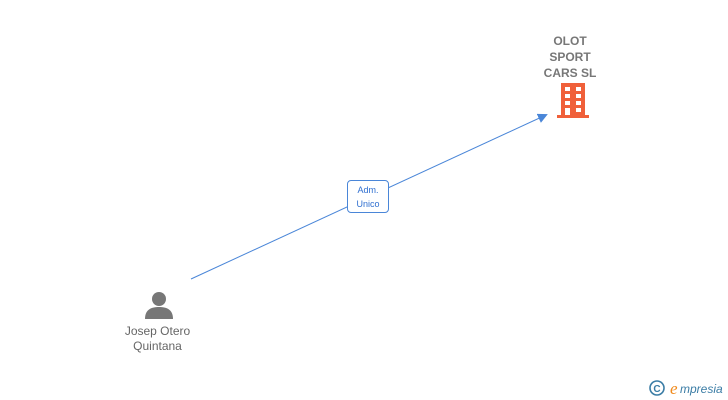 This screenshot has height=400, width=728. I want to click on relation-label: Adm. Unico, so click(368, 196).